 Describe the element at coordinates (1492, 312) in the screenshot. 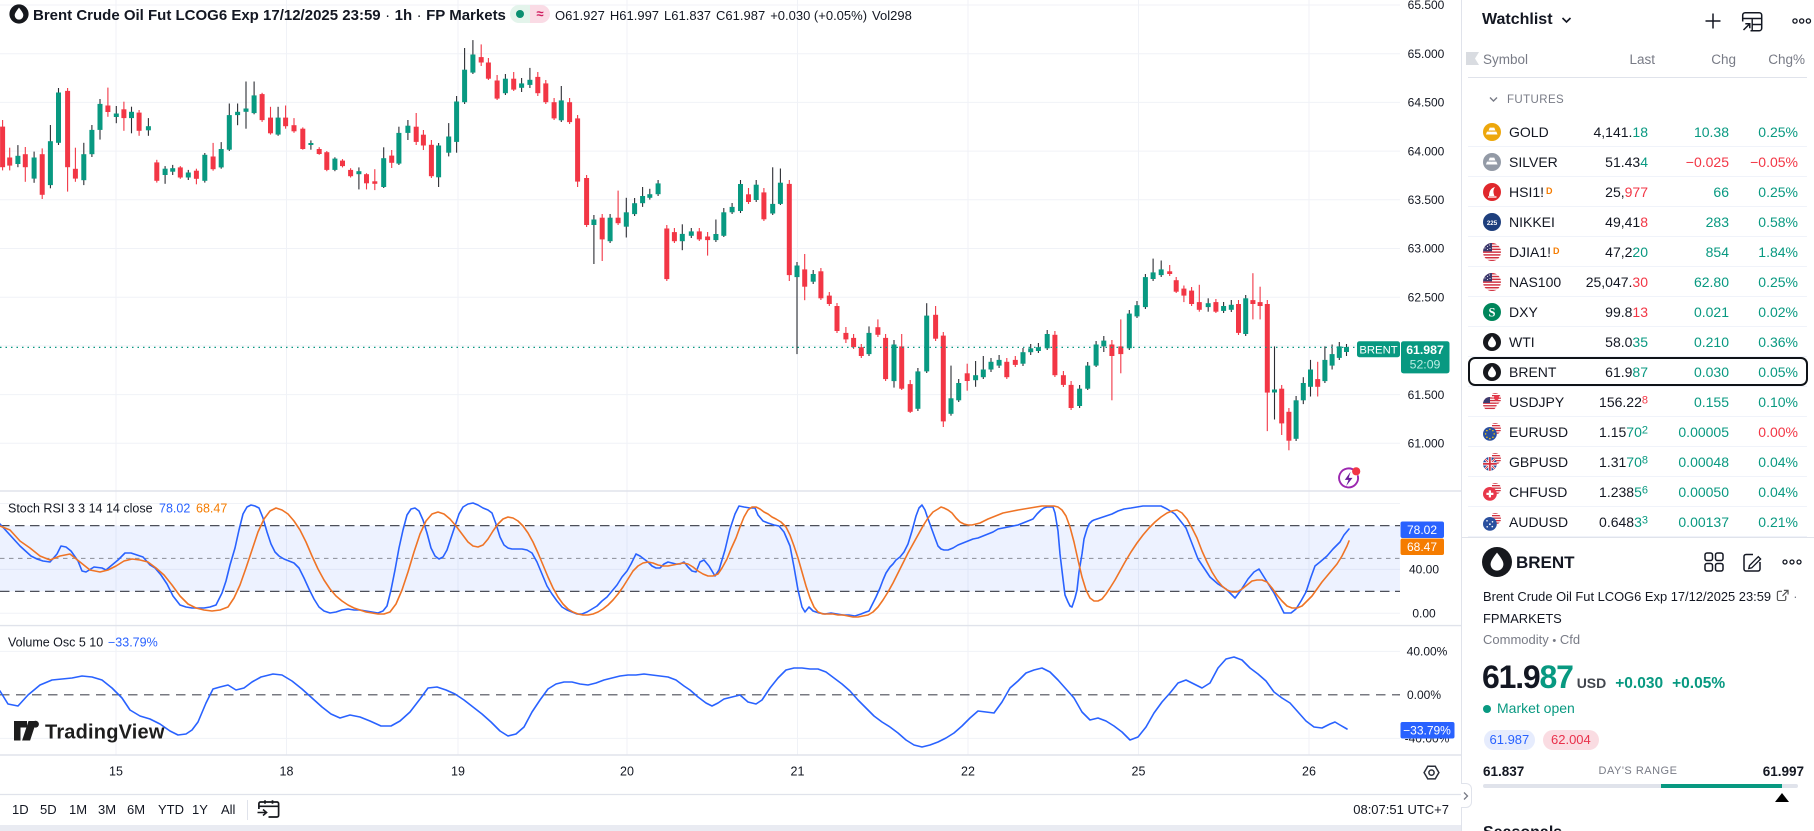

I see `svg-text: S` at that location.